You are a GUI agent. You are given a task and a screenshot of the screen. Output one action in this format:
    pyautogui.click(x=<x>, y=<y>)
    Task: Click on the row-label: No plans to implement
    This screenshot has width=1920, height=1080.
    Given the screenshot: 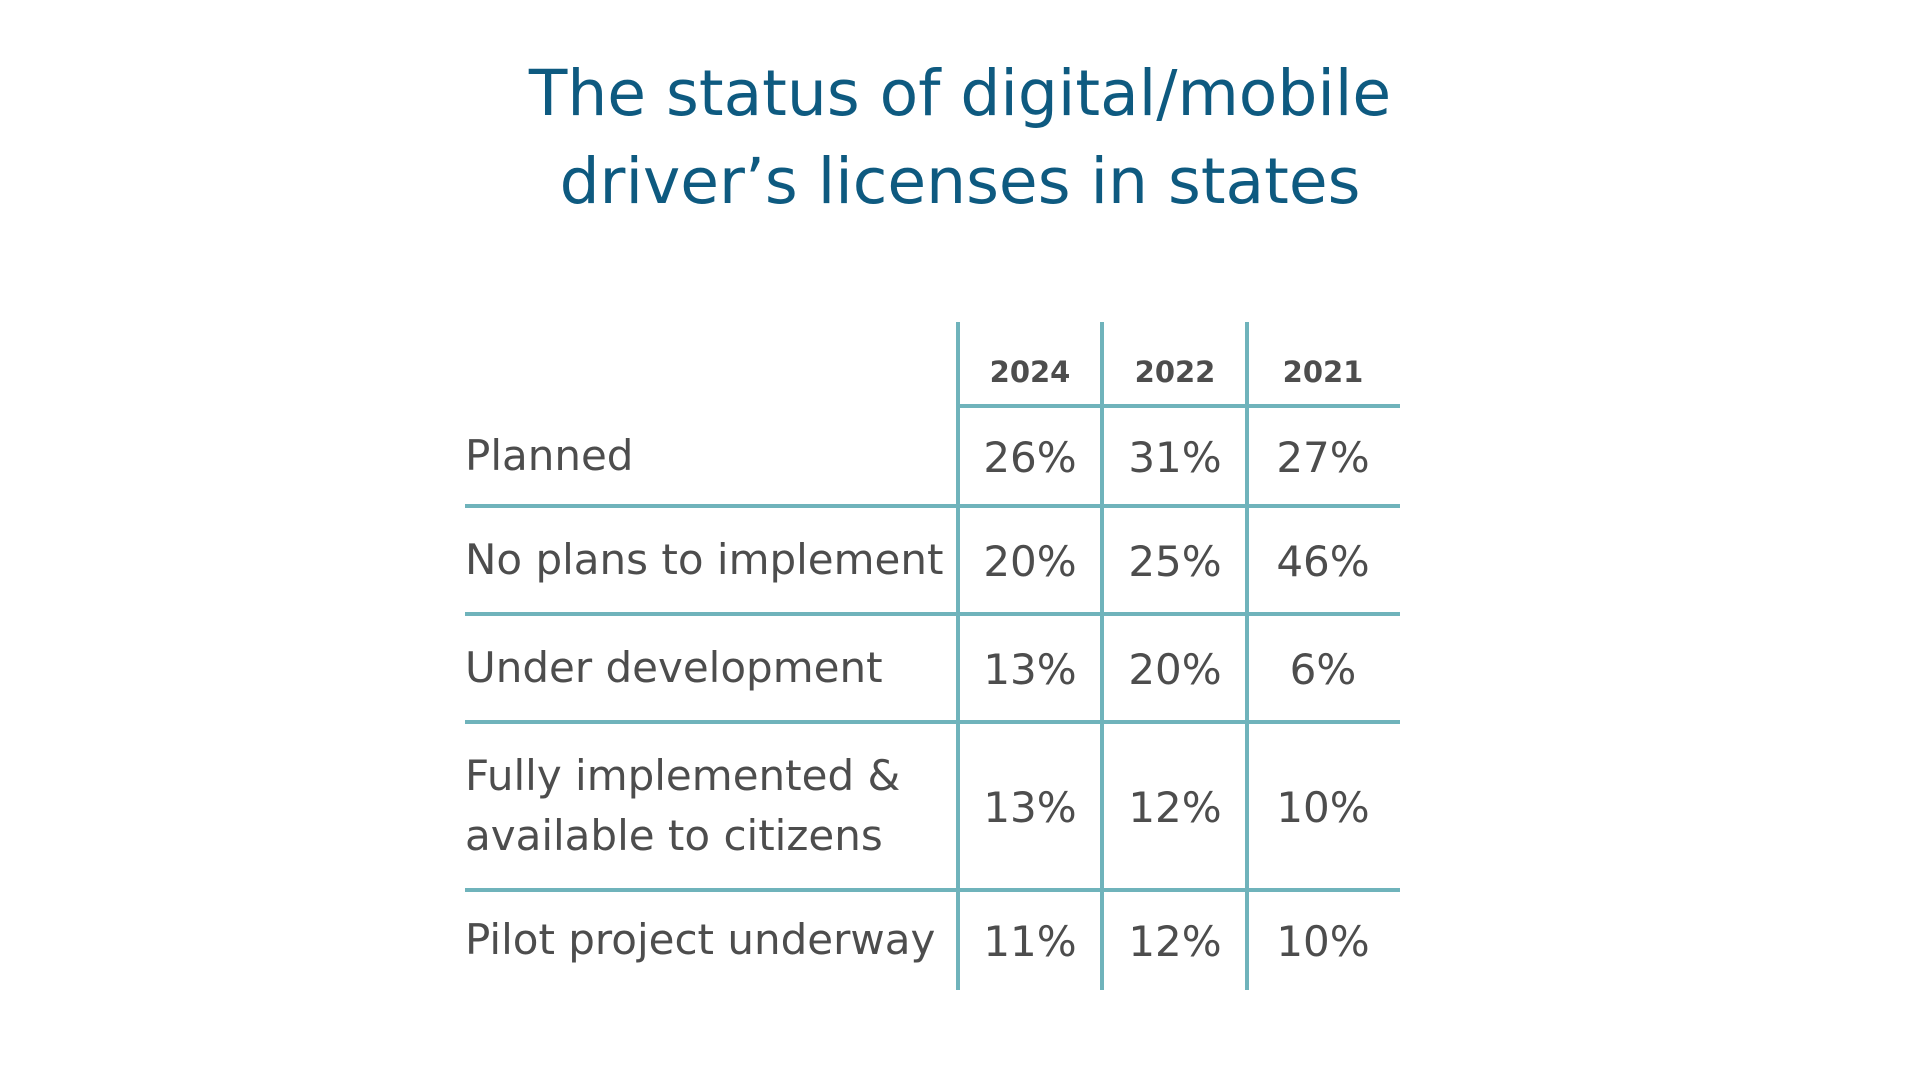 What is the action you would take?
    pyautogui.click(x=704, y=559)
    